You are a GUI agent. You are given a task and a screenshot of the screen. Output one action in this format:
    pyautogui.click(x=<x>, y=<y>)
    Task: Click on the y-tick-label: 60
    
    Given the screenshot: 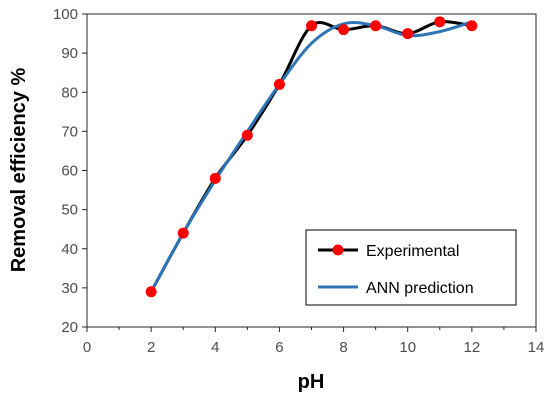 What is the action you would take?
    pyautogui.click(x=69, y=171)
    